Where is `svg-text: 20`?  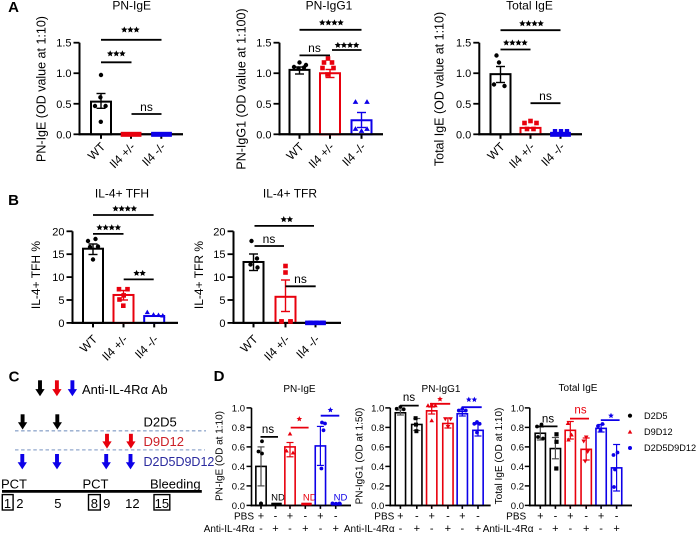 svg-text: 20 is located at coordinates (58, 232).